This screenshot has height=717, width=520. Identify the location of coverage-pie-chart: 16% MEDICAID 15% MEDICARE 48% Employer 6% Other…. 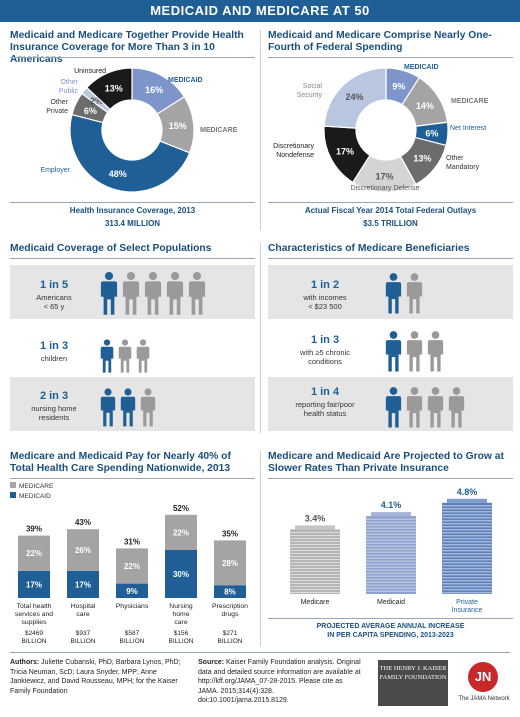
(139, 130).